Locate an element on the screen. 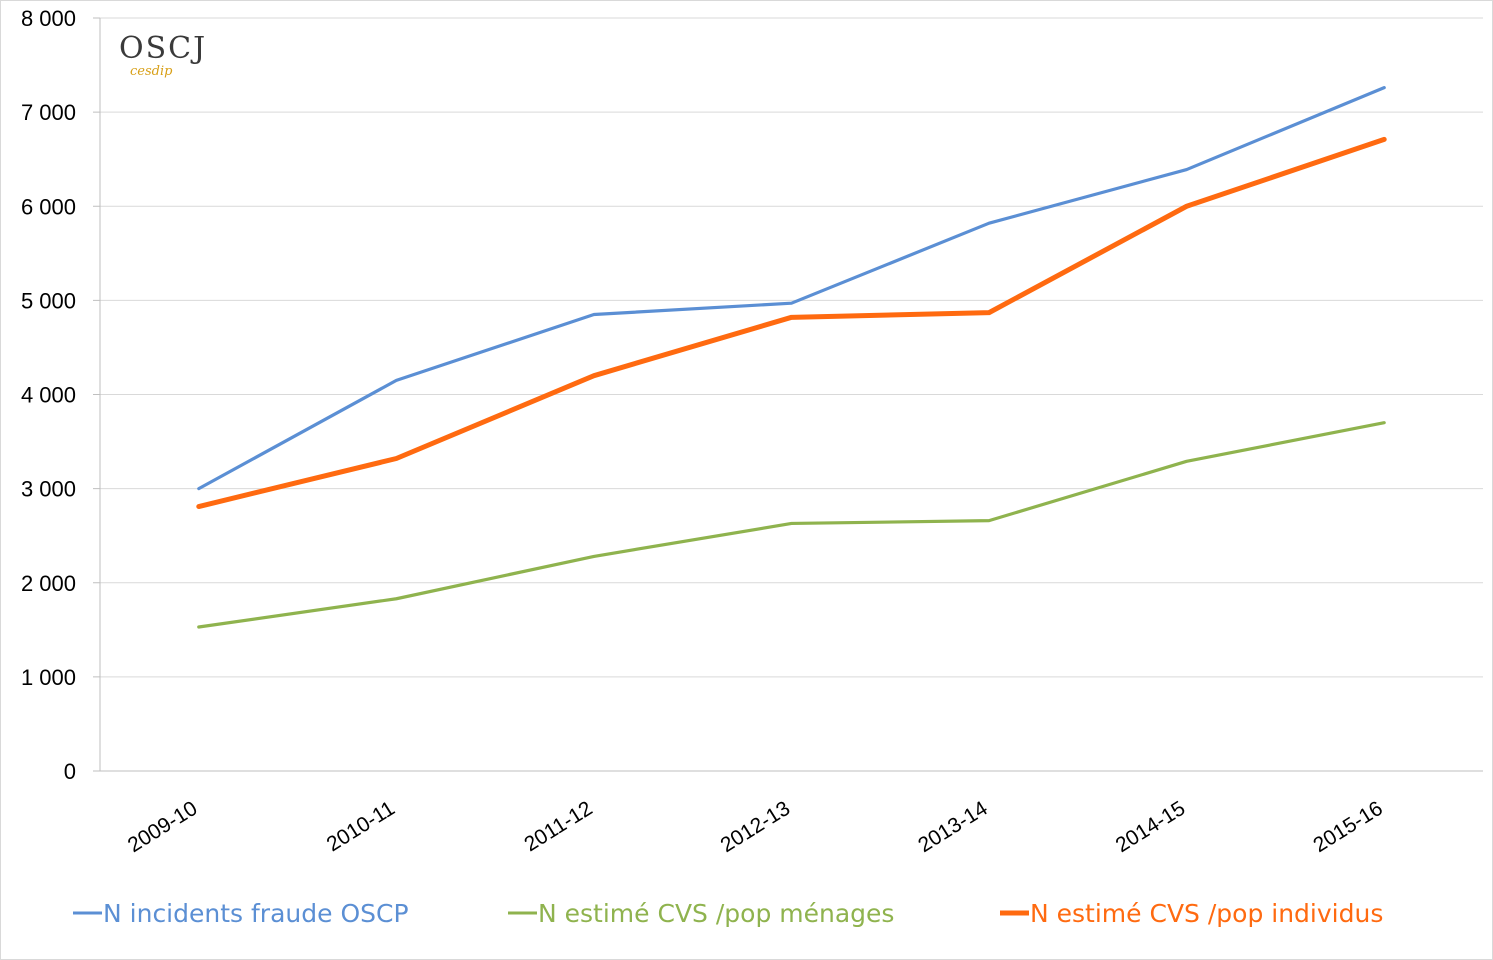  logo-subtext: cesdip is located at coordinates (151, 71).